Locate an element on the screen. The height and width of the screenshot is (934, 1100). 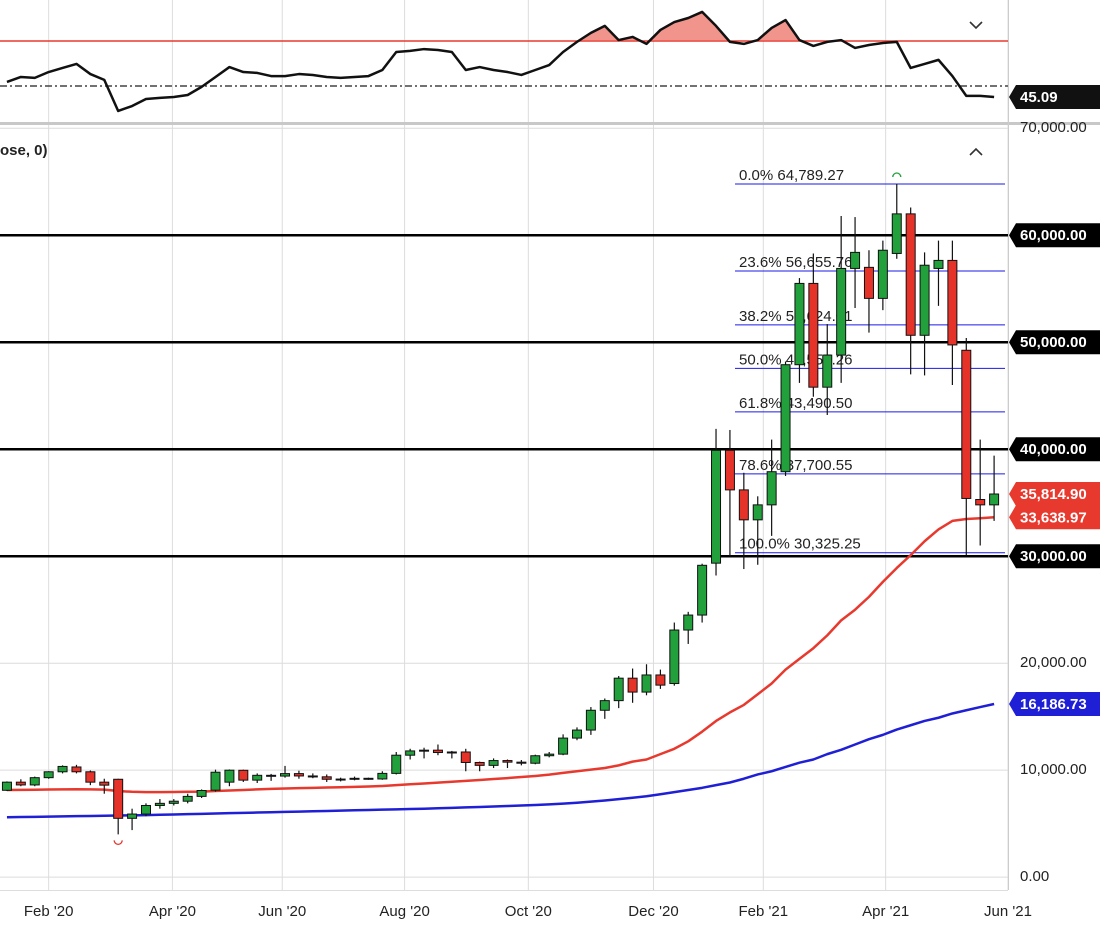
price-badge-label: 50,000.00 is located at coordinates (1053, 342).